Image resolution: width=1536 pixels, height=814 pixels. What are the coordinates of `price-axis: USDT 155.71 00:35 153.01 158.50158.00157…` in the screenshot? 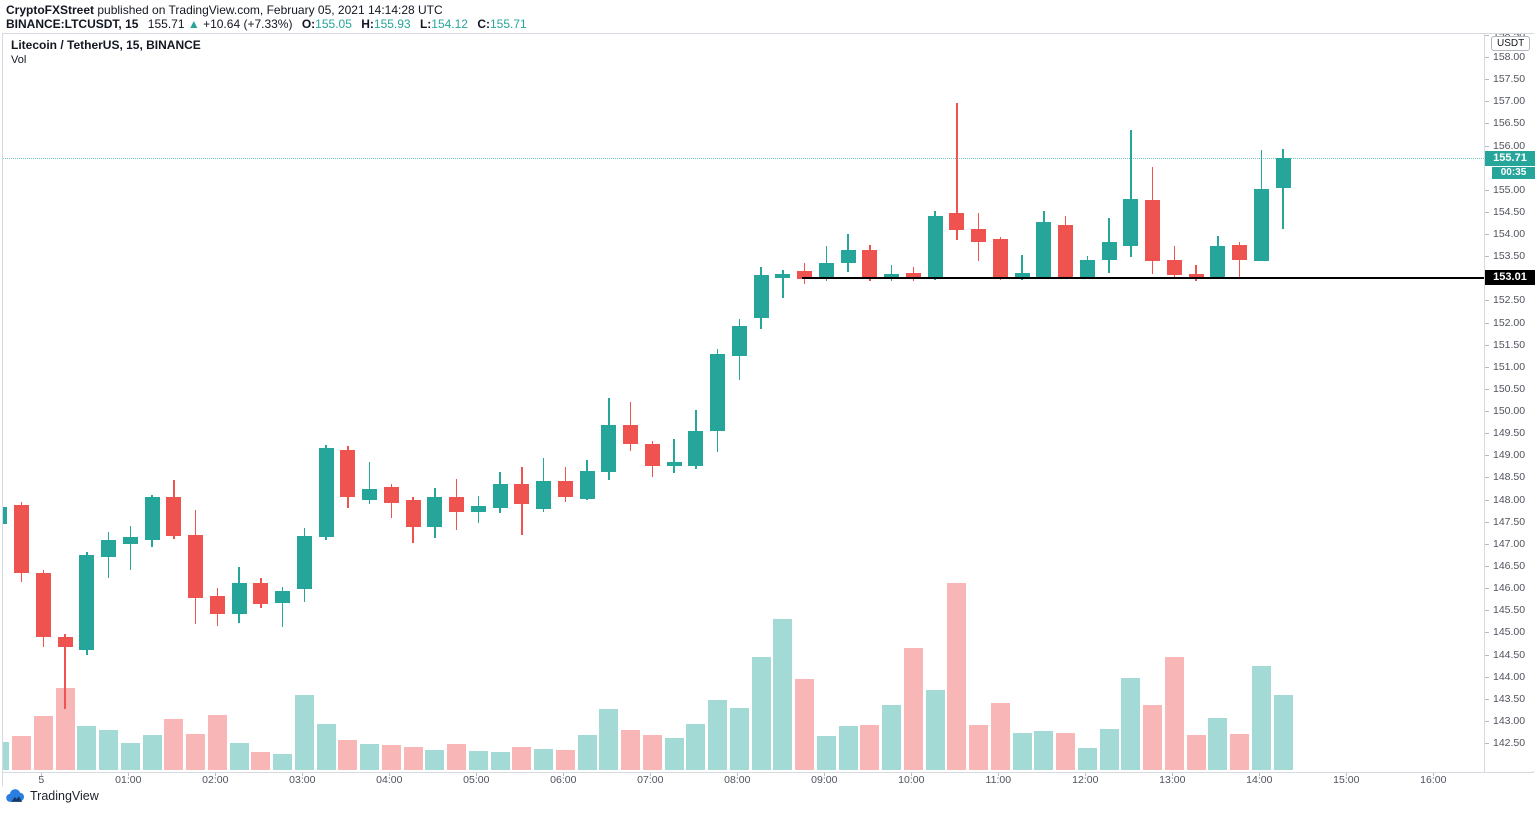 It's located at (1510, 402).